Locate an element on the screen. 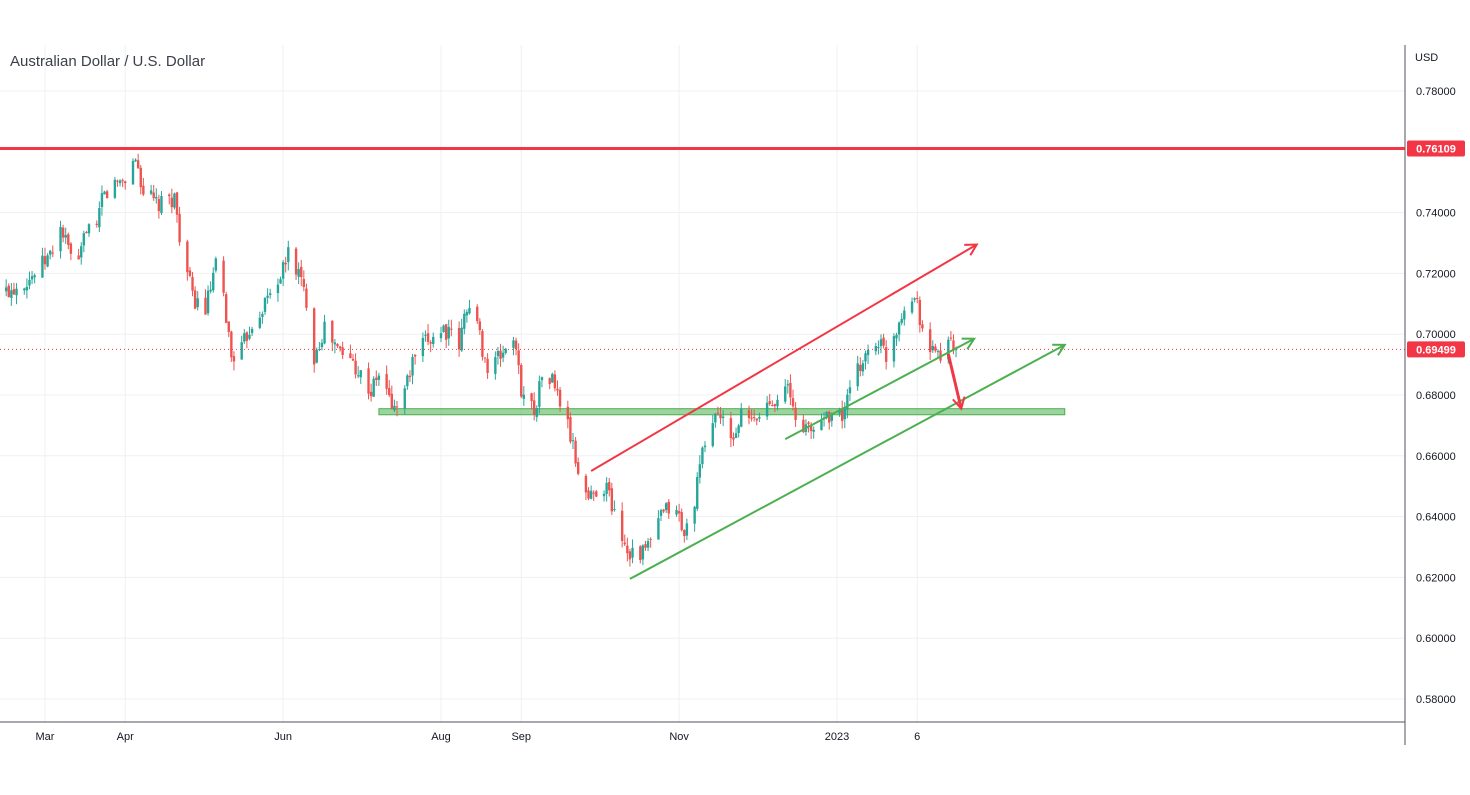 This screenshot has width=1470, height=795. trendline-lower-support is located at coordinates (847, 462).